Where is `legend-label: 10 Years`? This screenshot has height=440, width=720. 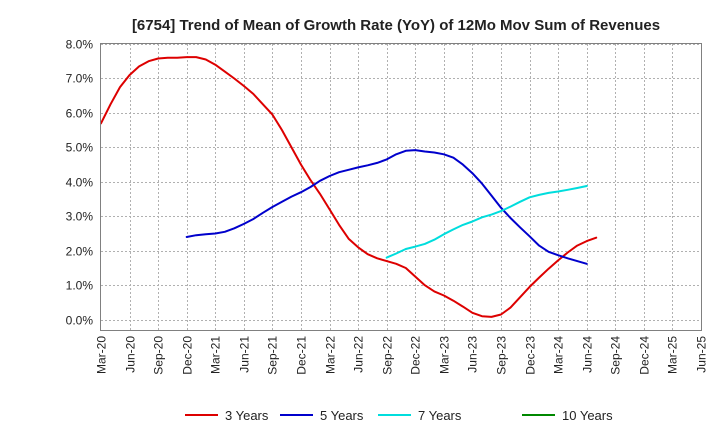 legend-label: 10 Years is located at coordinates (587, 415).